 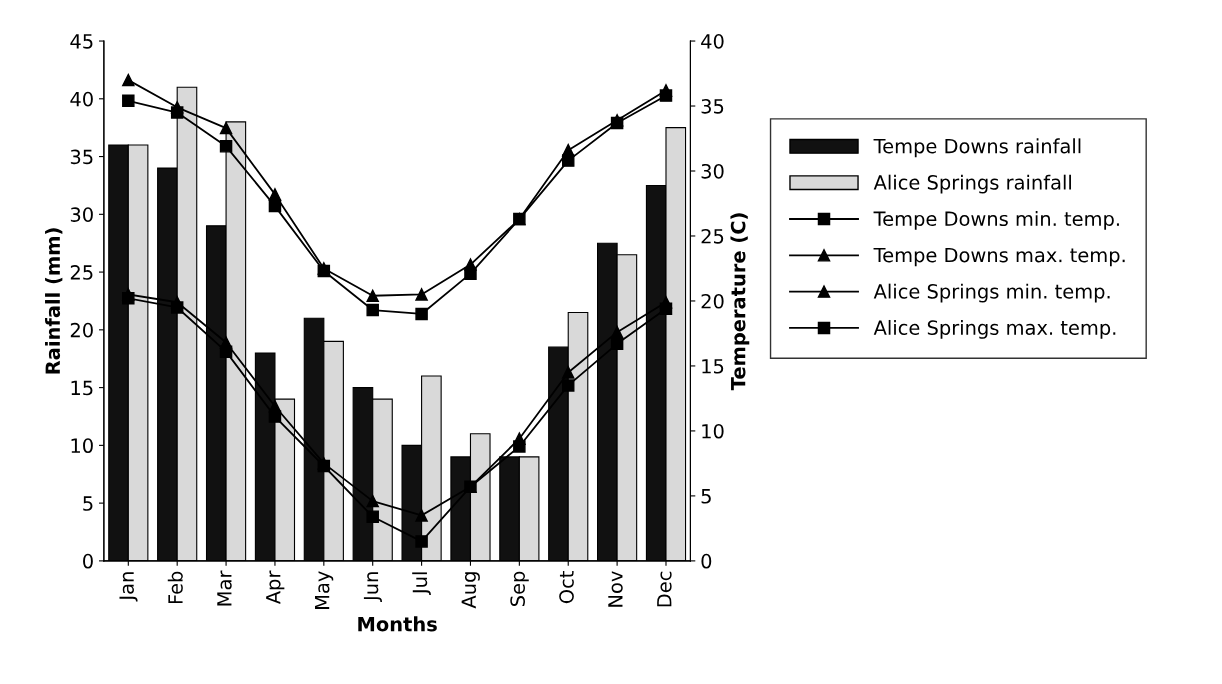 I want to click on x-axis-title: Months, so click(x=397, y=624).